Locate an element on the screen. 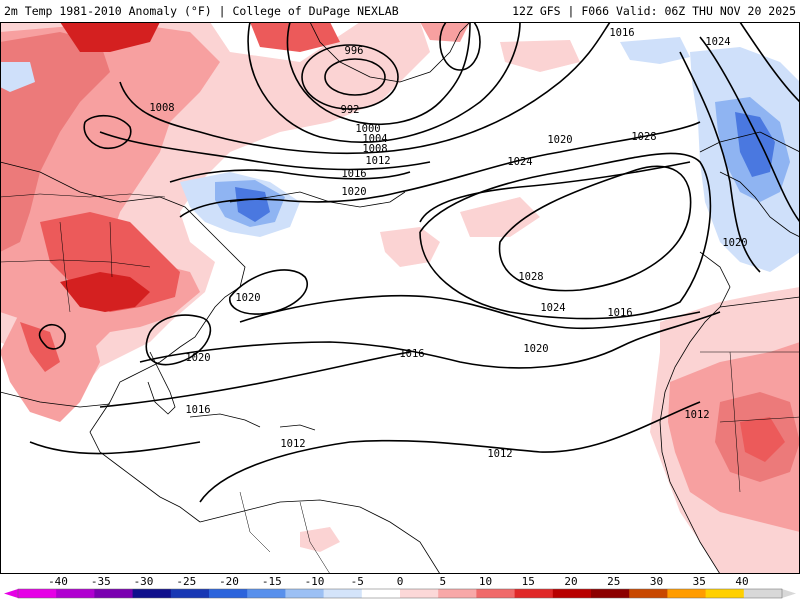 The height and width of the screenshot is (600, 800). isobar-label: 996 is located at coordinates (354, 51).